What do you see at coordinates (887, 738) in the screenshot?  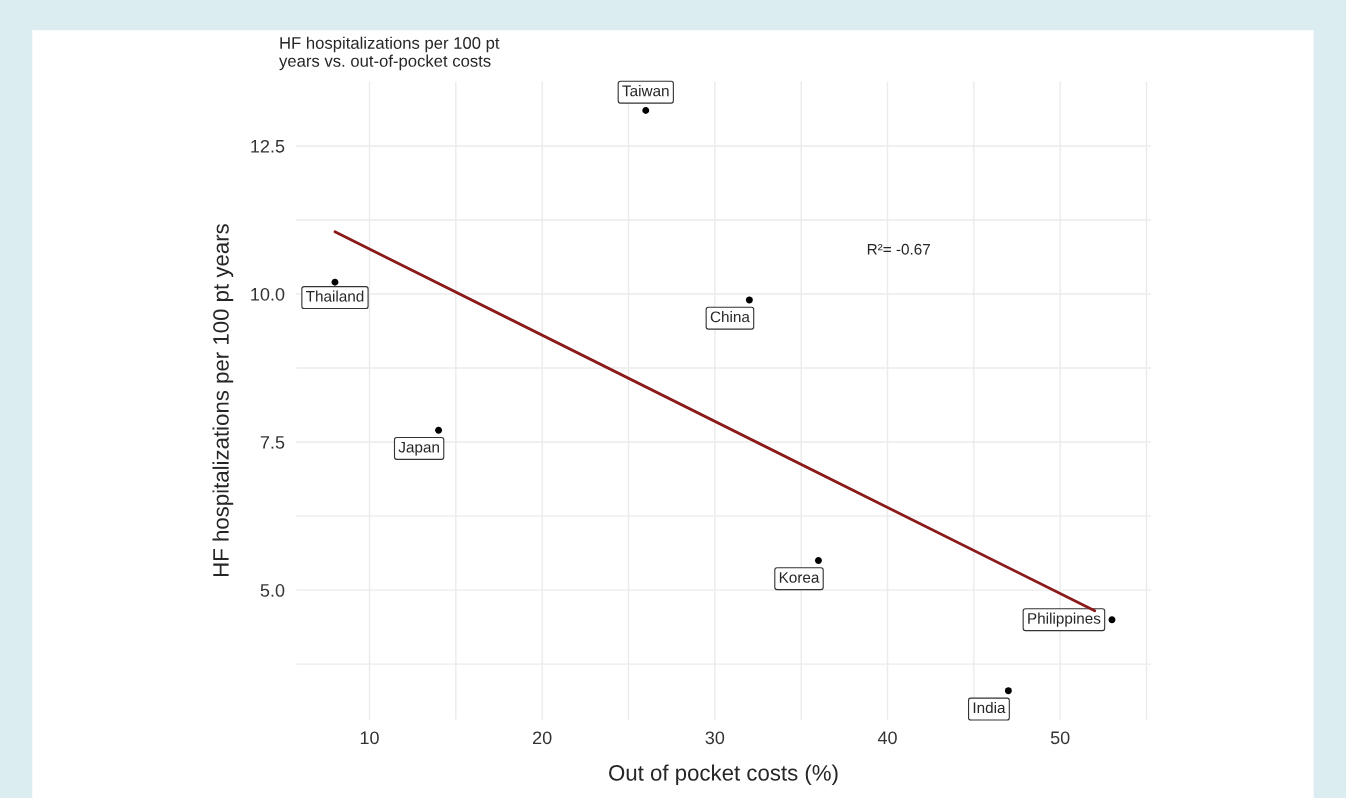 I see `x-tick-label: 40` at bounding box center [887, 738].